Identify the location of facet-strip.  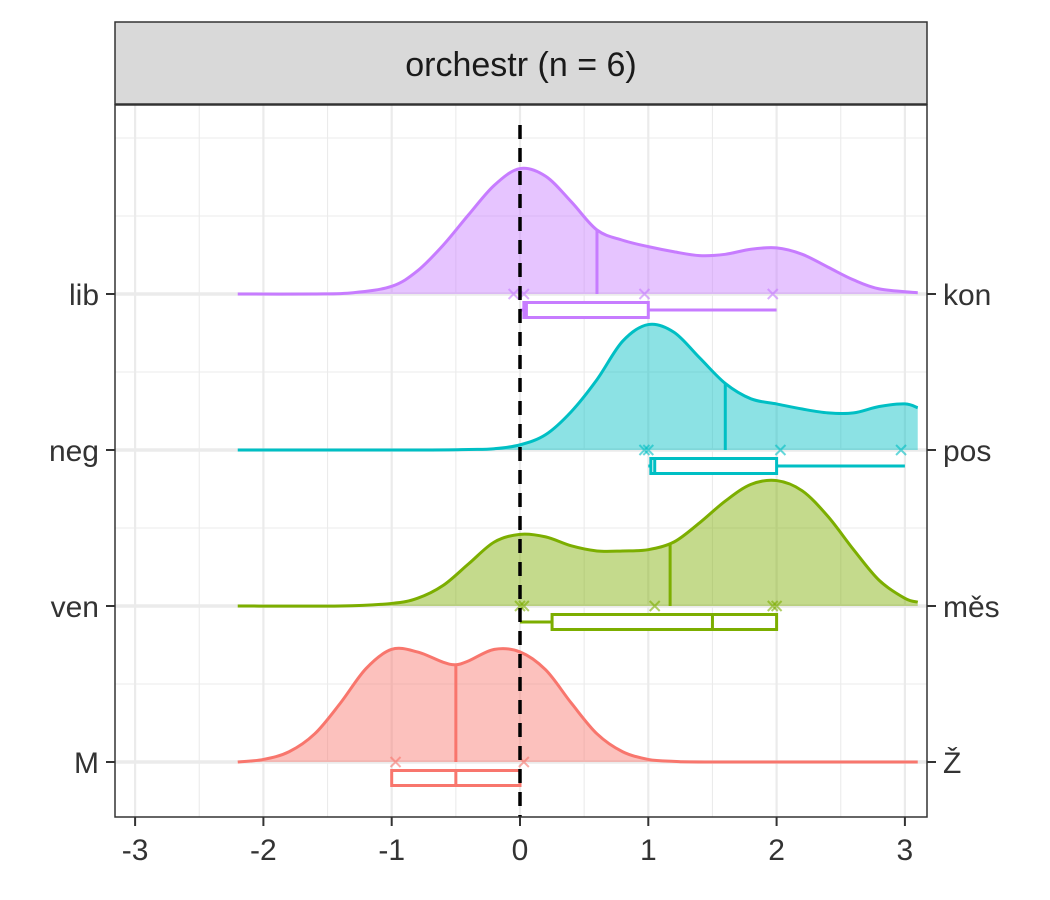
(521, 63).